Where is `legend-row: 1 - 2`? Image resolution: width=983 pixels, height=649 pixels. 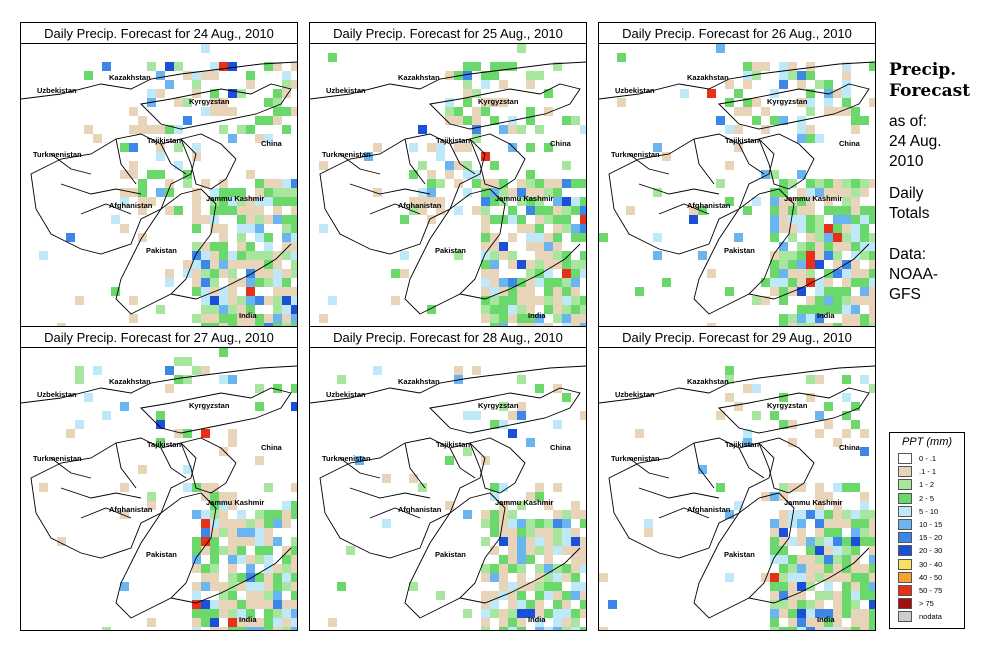 legend-row: 1 - 2 is located at coordinates (928, 485).